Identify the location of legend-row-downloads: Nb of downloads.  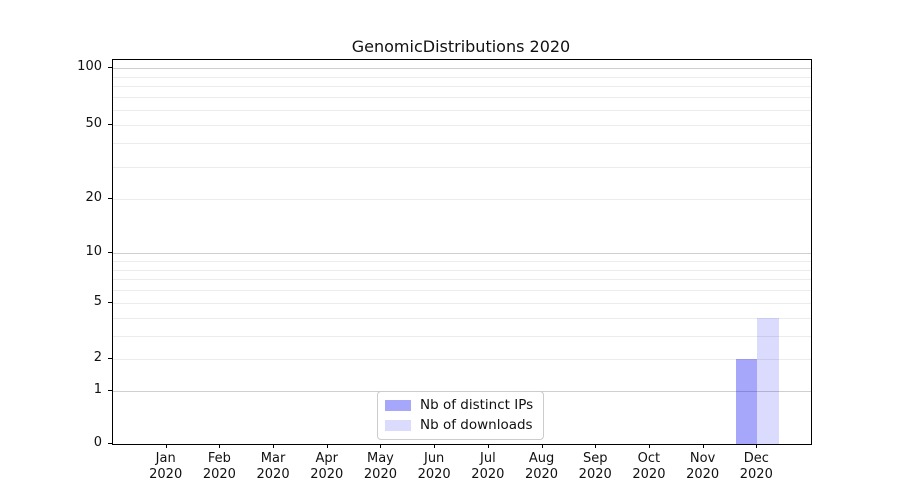
(459, 425).